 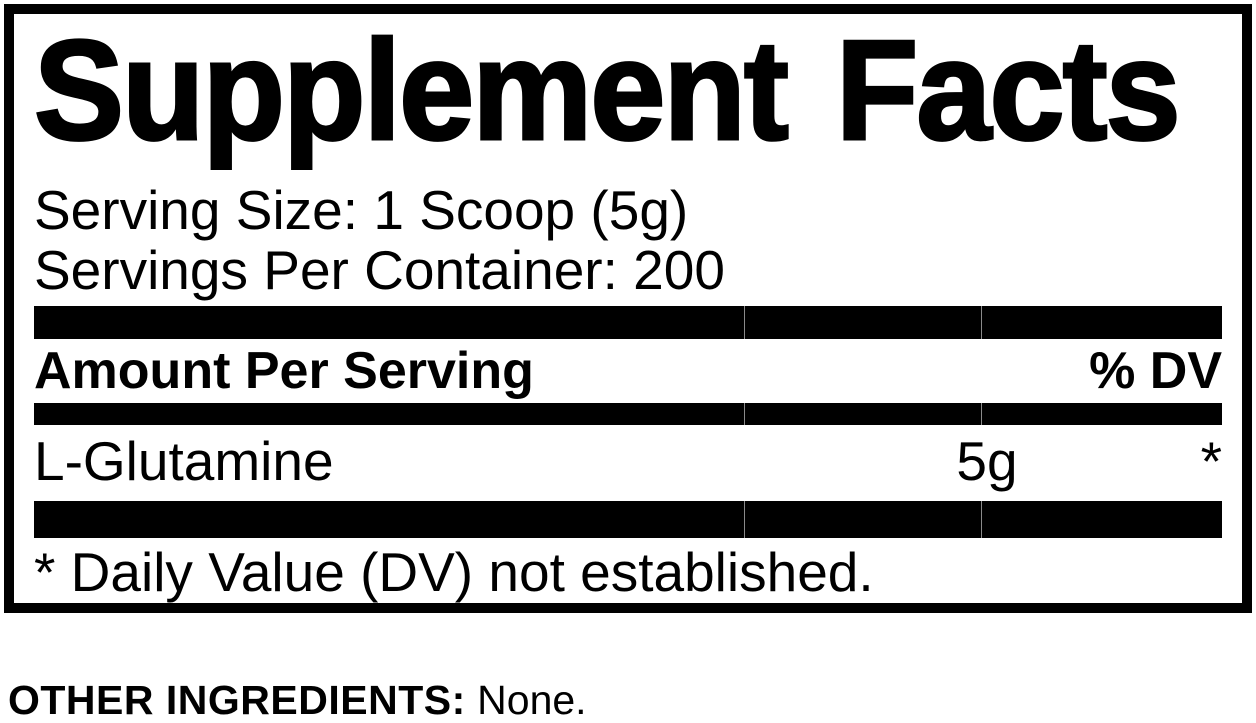 I want to click on ingredient-amount: 5g, so click(x=987, y=461).